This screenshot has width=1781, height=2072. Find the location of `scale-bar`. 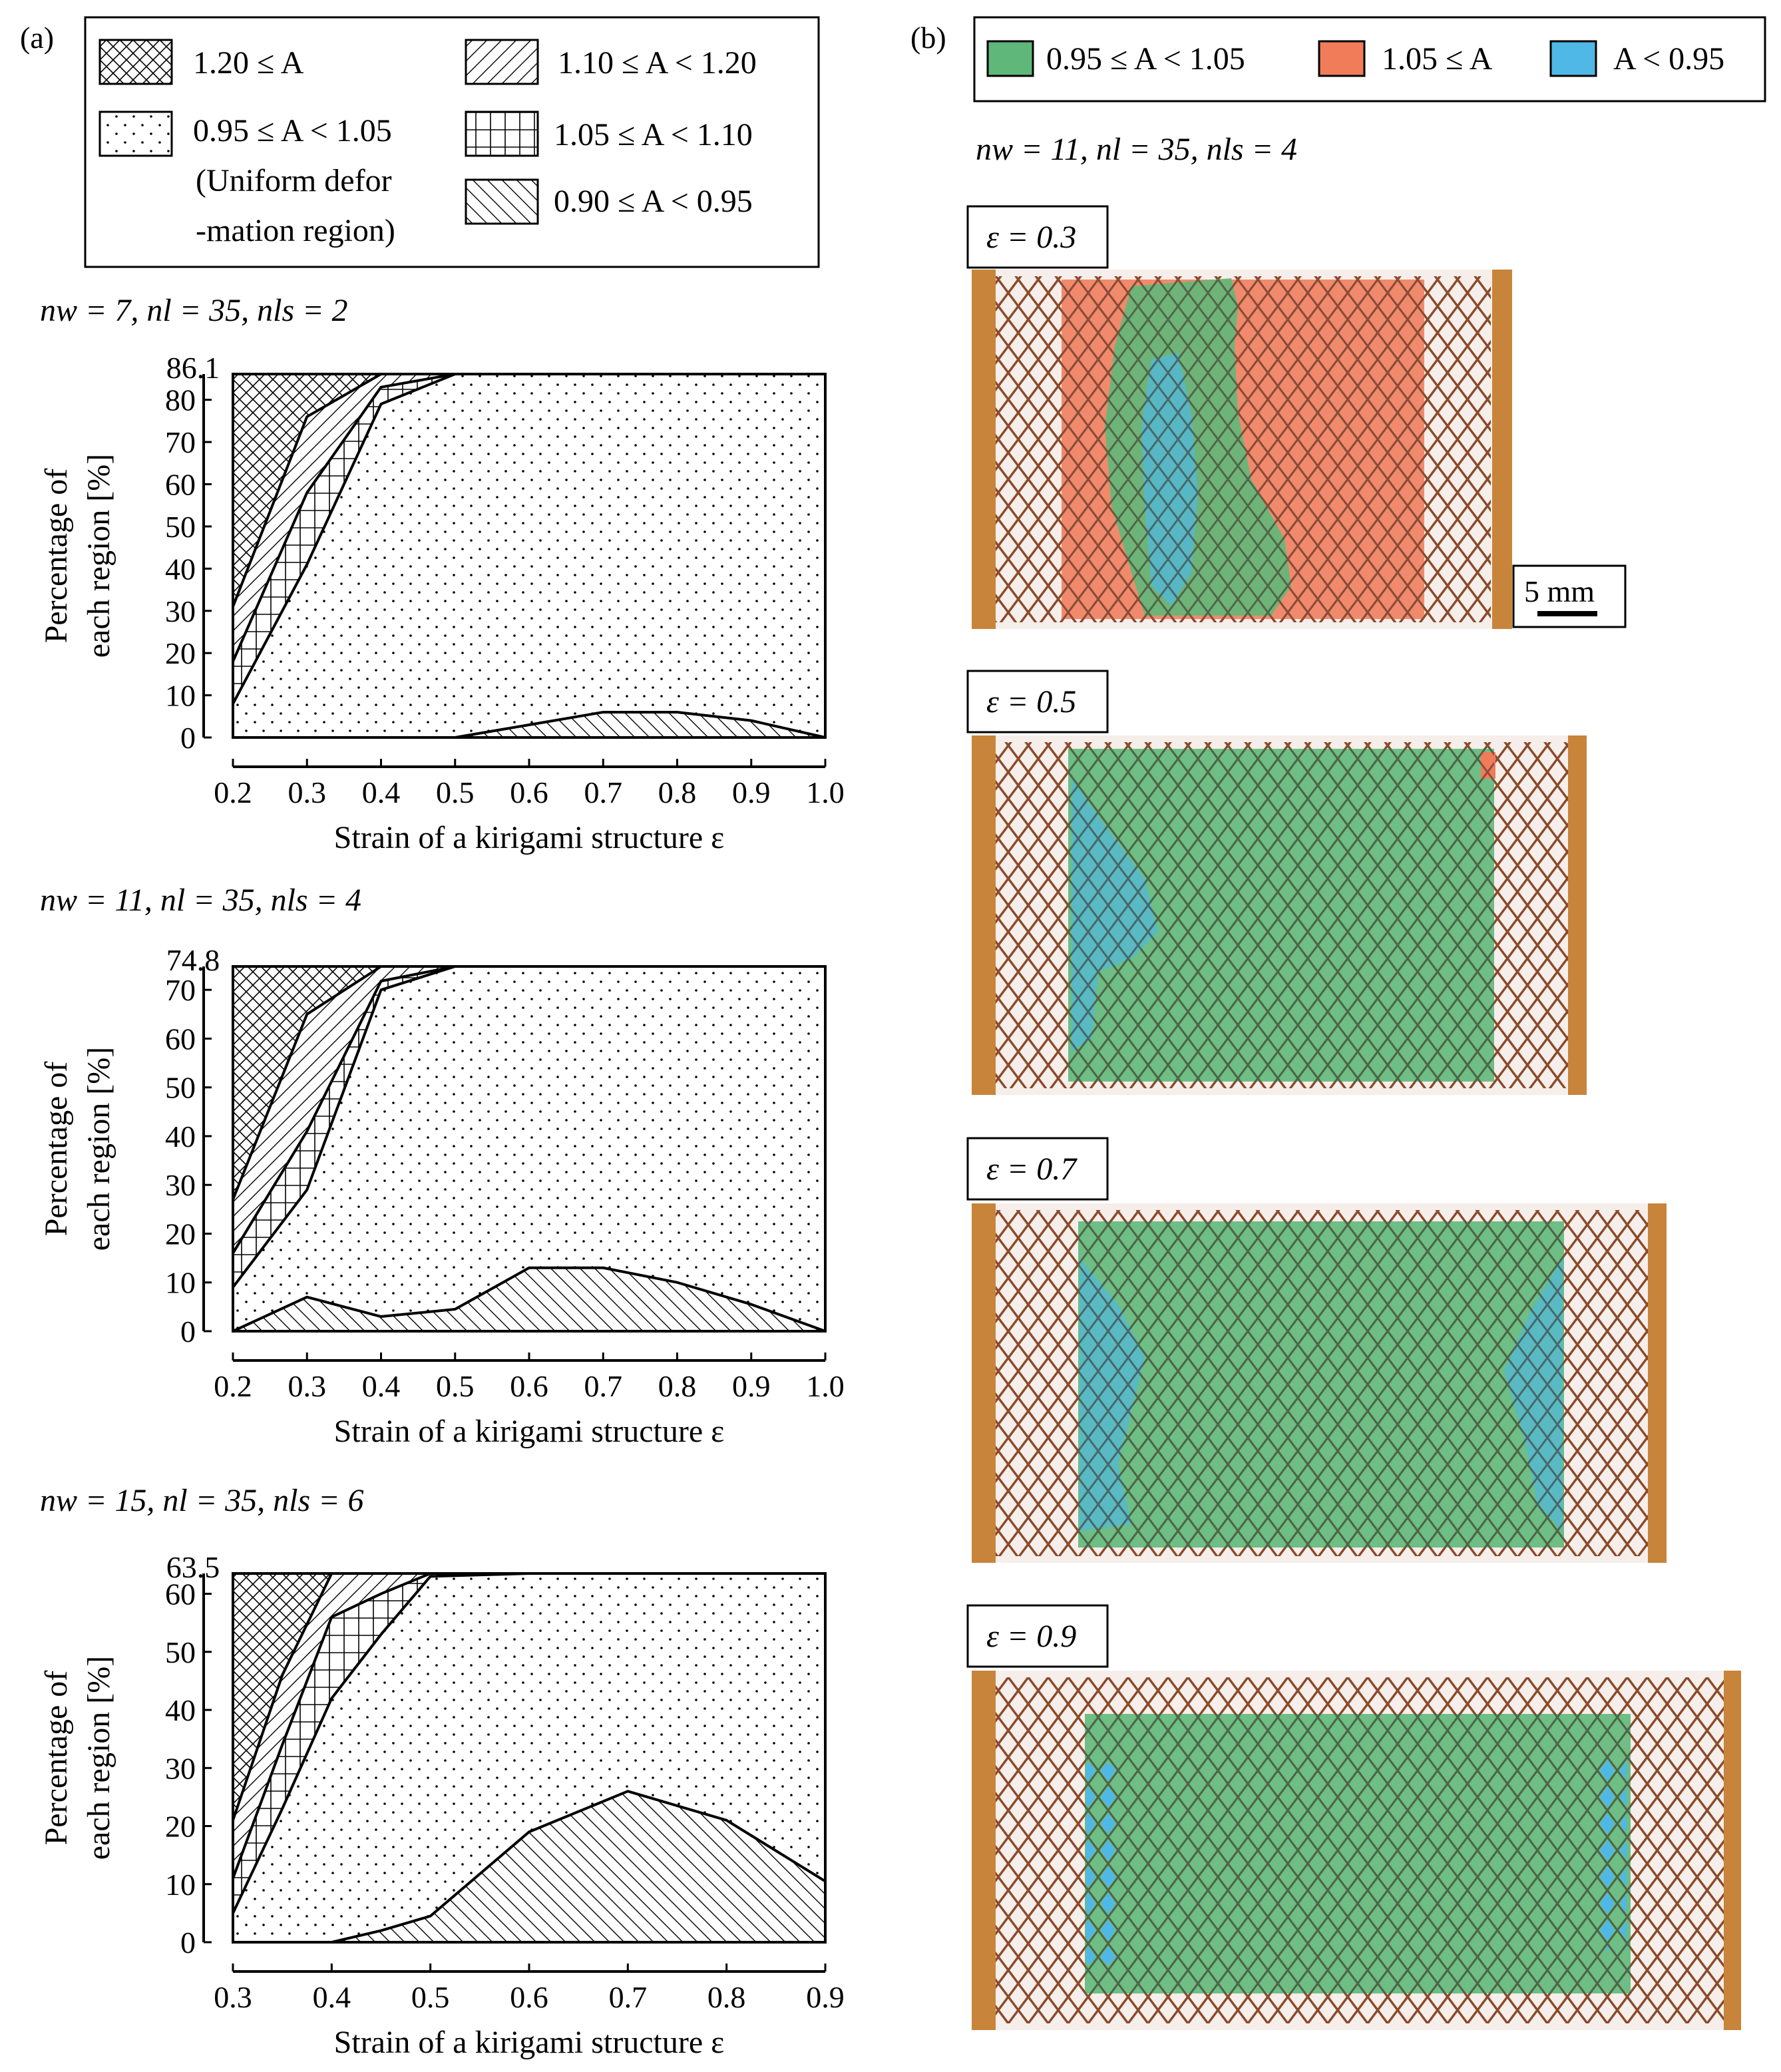

scale-bar is located at coordinates (1567, 613).